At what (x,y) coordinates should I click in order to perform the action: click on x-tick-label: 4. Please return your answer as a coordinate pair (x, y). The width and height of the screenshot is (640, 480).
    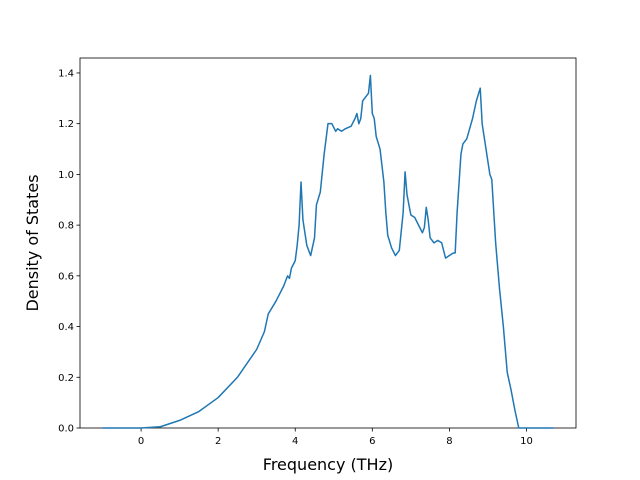
    Looking at the image, I should click on (295, 441).